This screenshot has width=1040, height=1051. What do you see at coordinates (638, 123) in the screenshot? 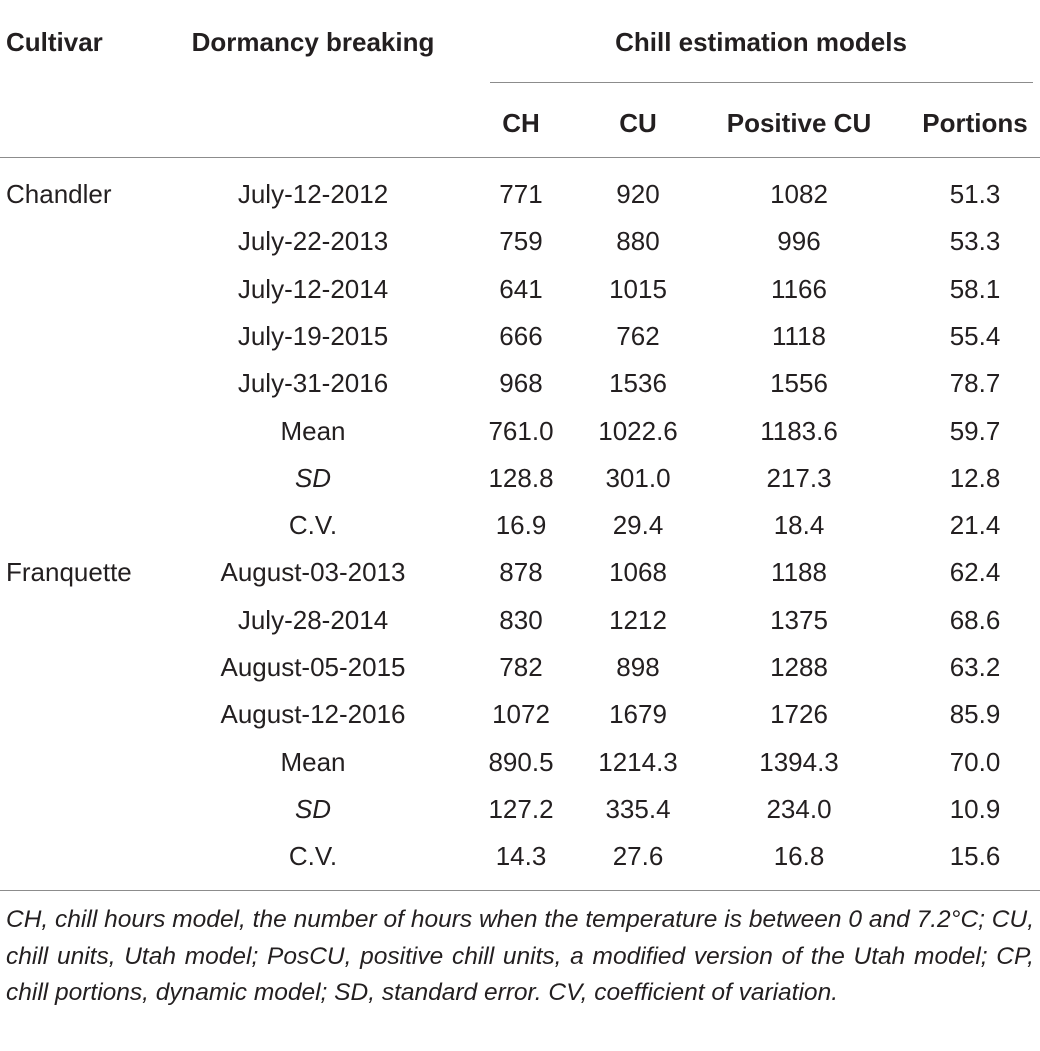
I see `column-header: CU` at bounding box center [638, 123].